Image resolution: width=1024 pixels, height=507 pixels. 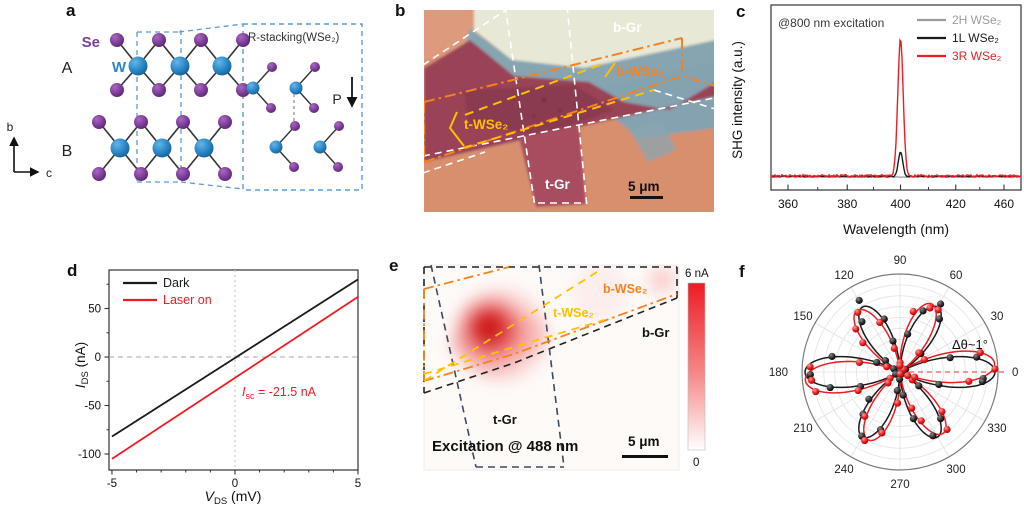 What do you see at coordinates (71, 10) in the screenshot?
I see `panel-a-letter: a` at bounding box center [71, 10].